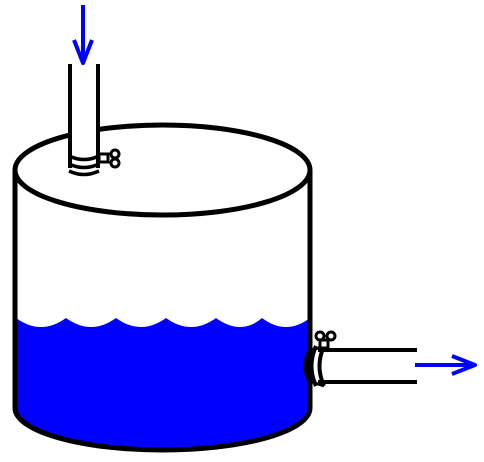 This screenshot has height=462, width=484. Describe the element at coordinates (162, 430) in the screenshot. I see `tank-bottom` at that location.